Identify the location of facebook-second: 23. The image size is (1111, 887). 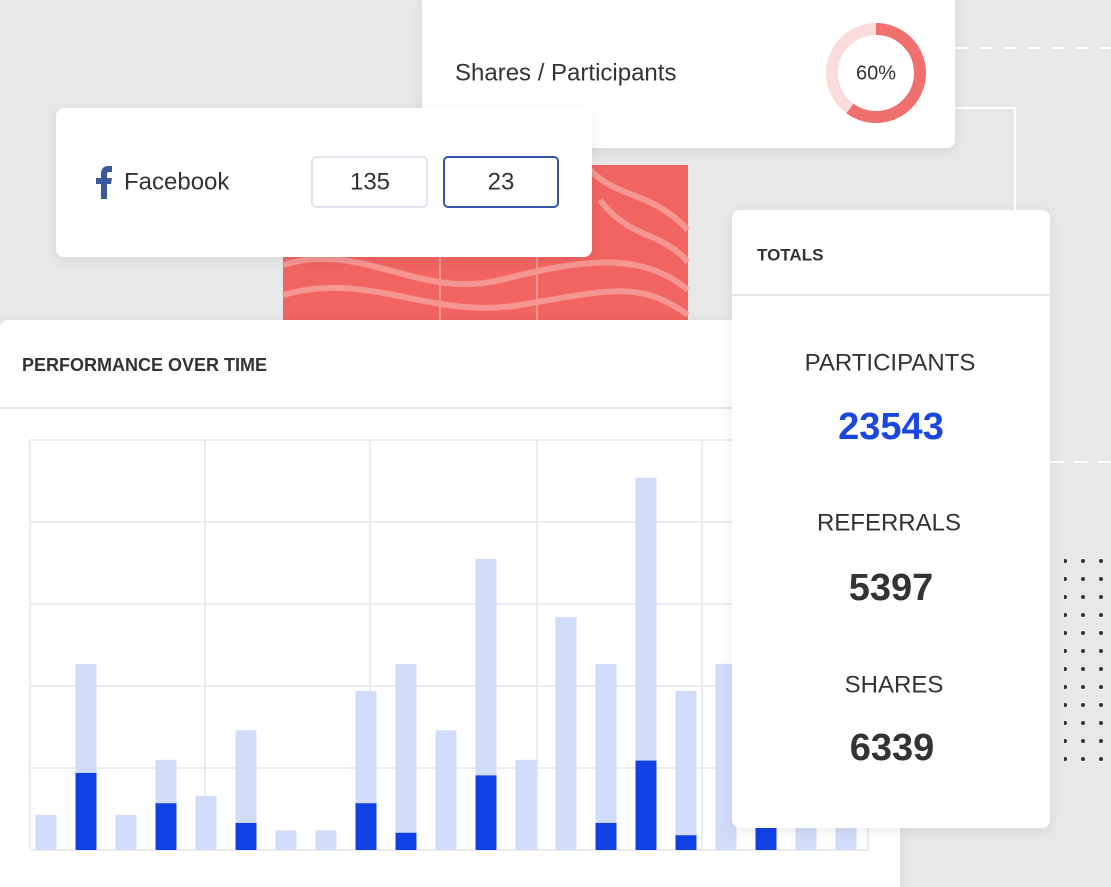
(501, 181).